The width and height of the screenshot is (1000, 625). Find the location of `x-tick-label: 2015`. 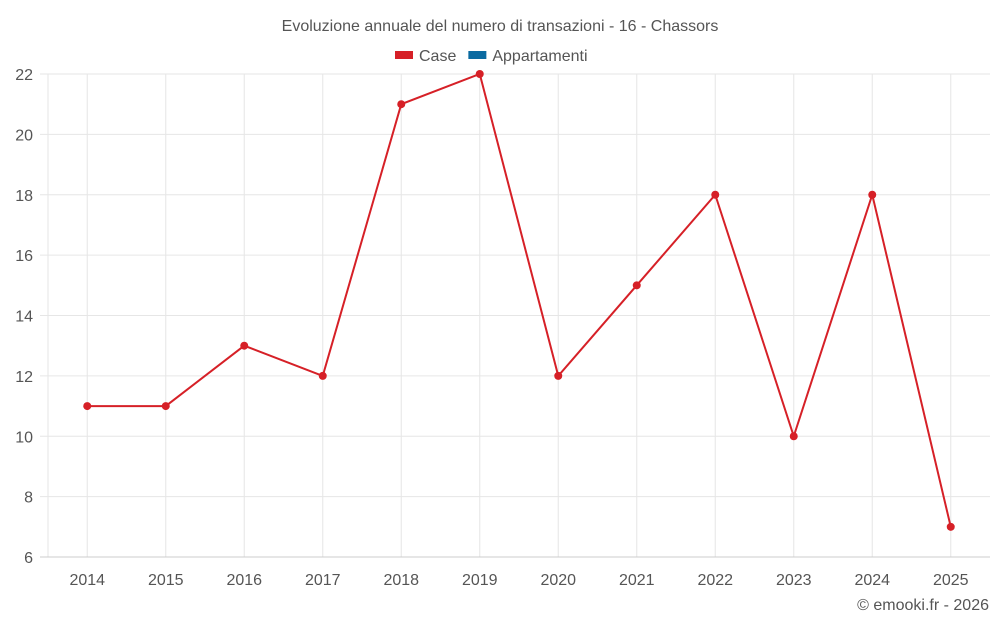

x-tick-label: 2015 is located at coordinates (166, 580).